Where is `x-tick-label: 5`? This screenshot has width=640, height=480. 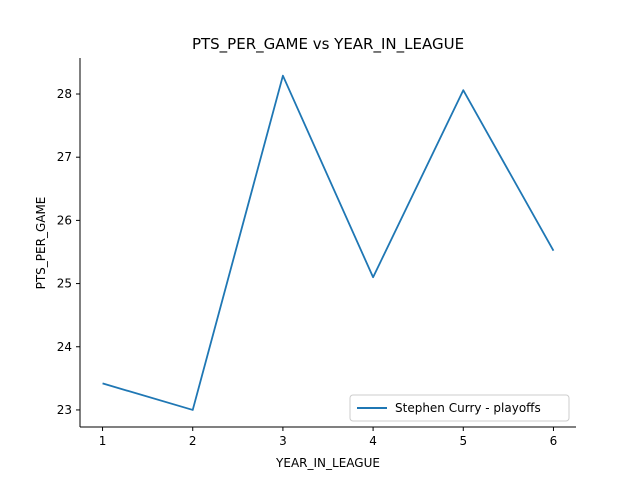 x-tick-label: 5 is located at coordinates (463, 441).